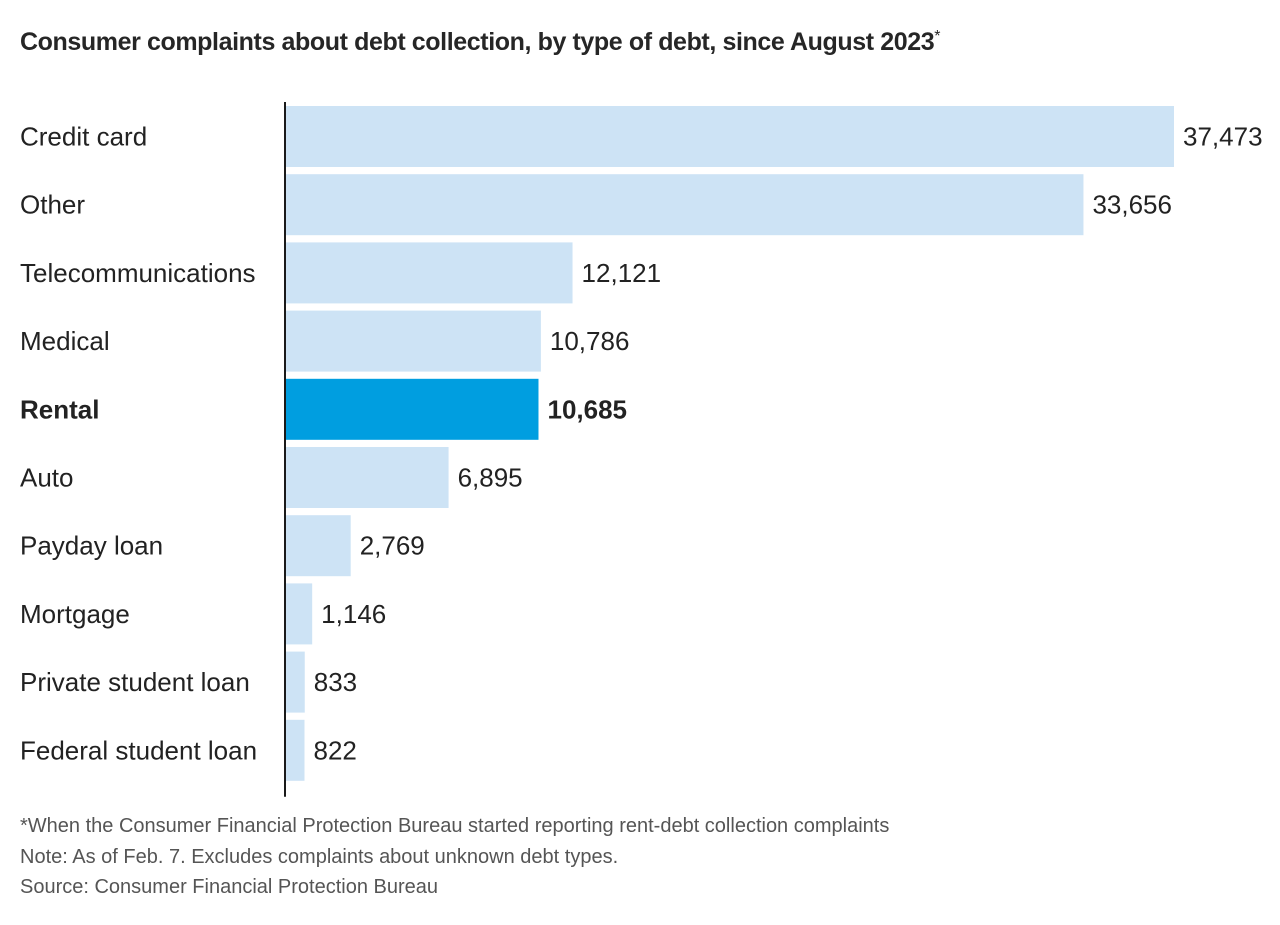  Describe the element at coordinates (138, 273) in the screenshot. I see `category-label-telecommunications: Telecommunications` at that location.